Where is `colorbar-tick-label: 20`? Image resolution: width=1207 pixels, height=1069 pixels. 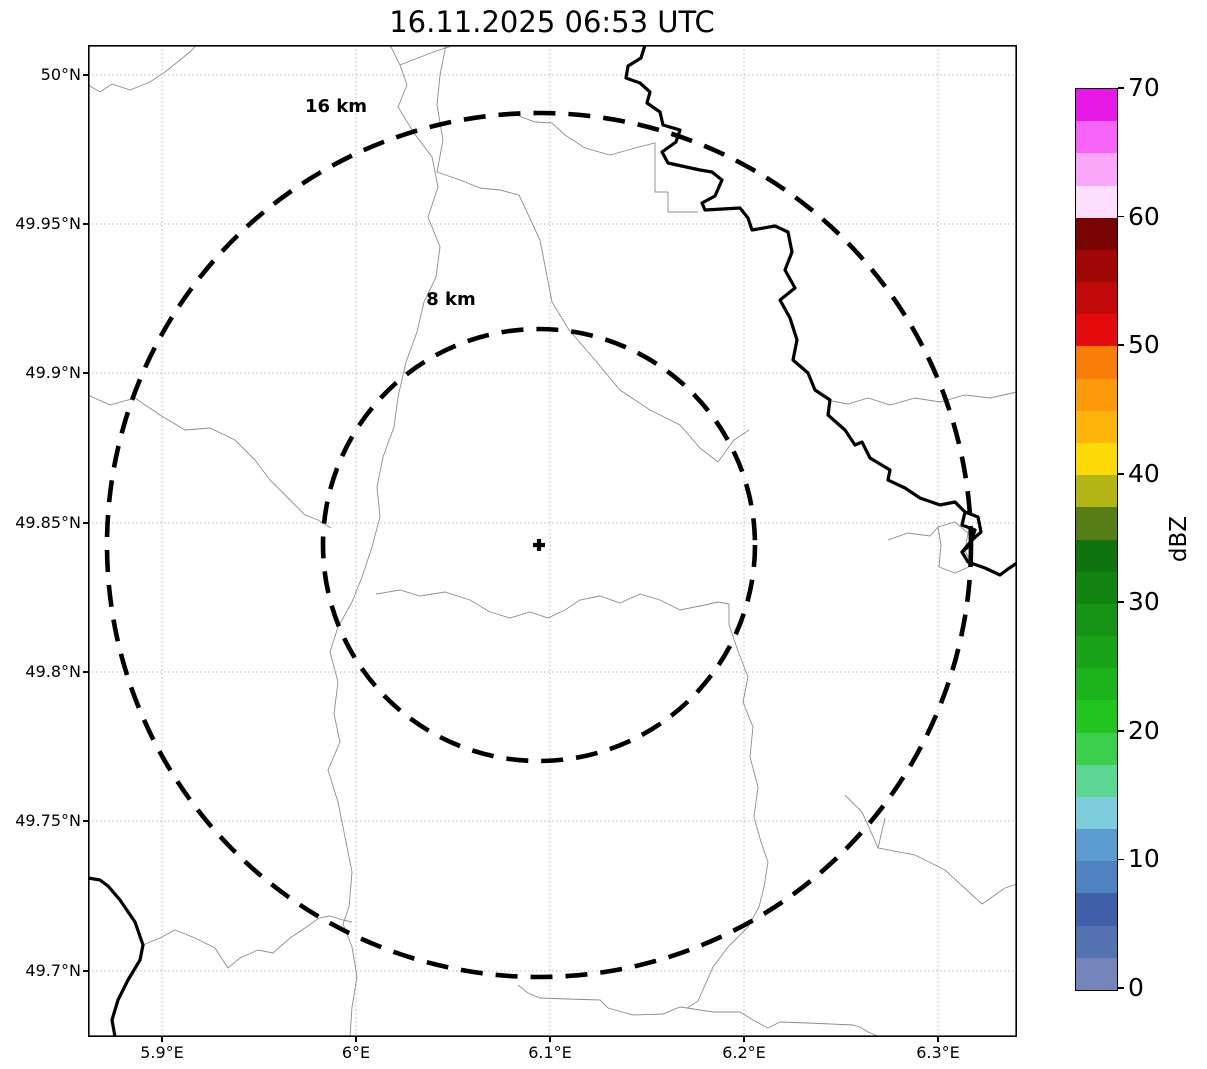 colorbar-tick-label: 20 is located at coordinates (1144, 730).